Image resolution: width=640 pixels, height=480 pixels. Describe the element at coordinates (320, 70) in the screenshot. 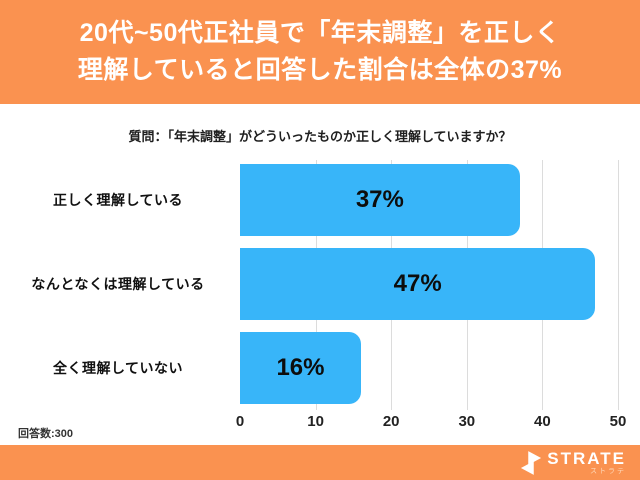

I see `header-title-line2: 理解していると回答した割合は全体の37%` at that location.